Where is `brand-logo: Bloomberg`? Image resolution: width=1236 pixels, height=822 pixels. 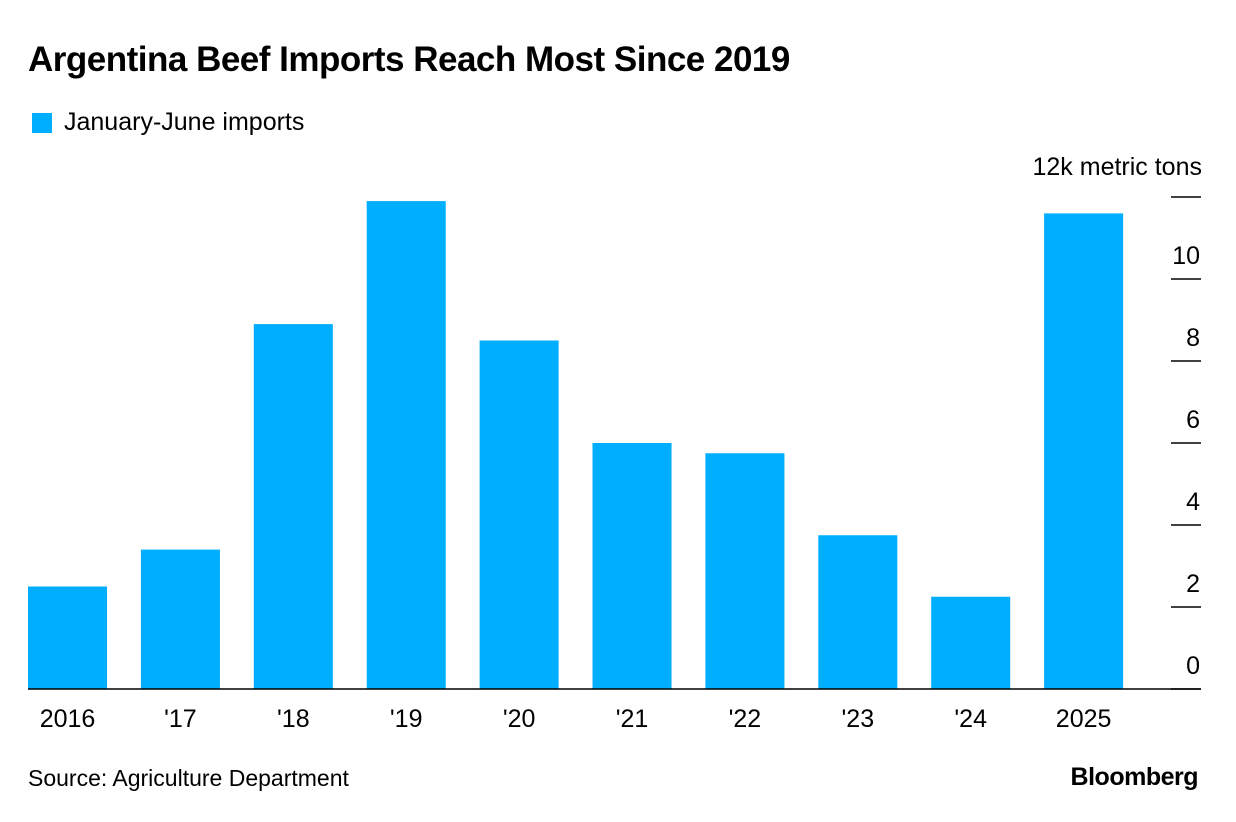
brand-logo: Bloomberg is located at coordinates (1134, 777).